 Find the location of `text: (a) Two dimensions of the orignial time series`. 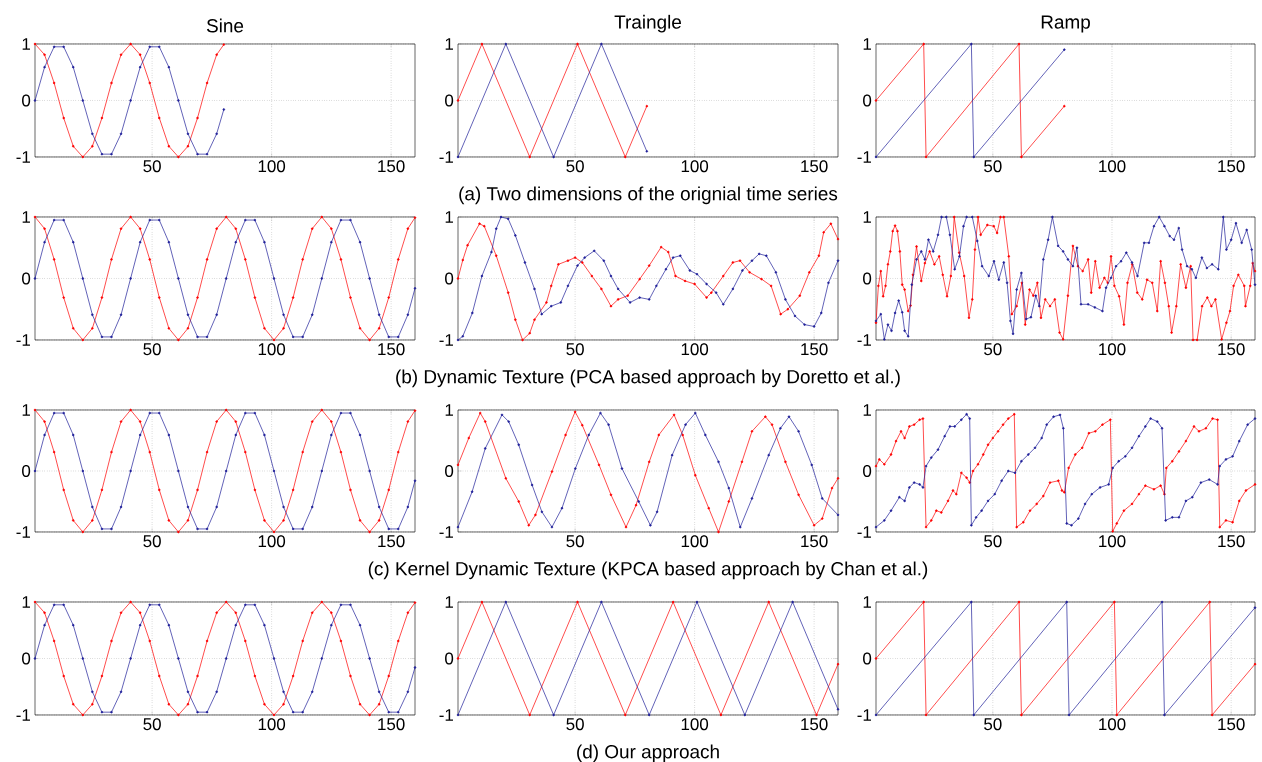

text: (a) Two dimensions of the orignial time series is located at coordinates (648, 195).